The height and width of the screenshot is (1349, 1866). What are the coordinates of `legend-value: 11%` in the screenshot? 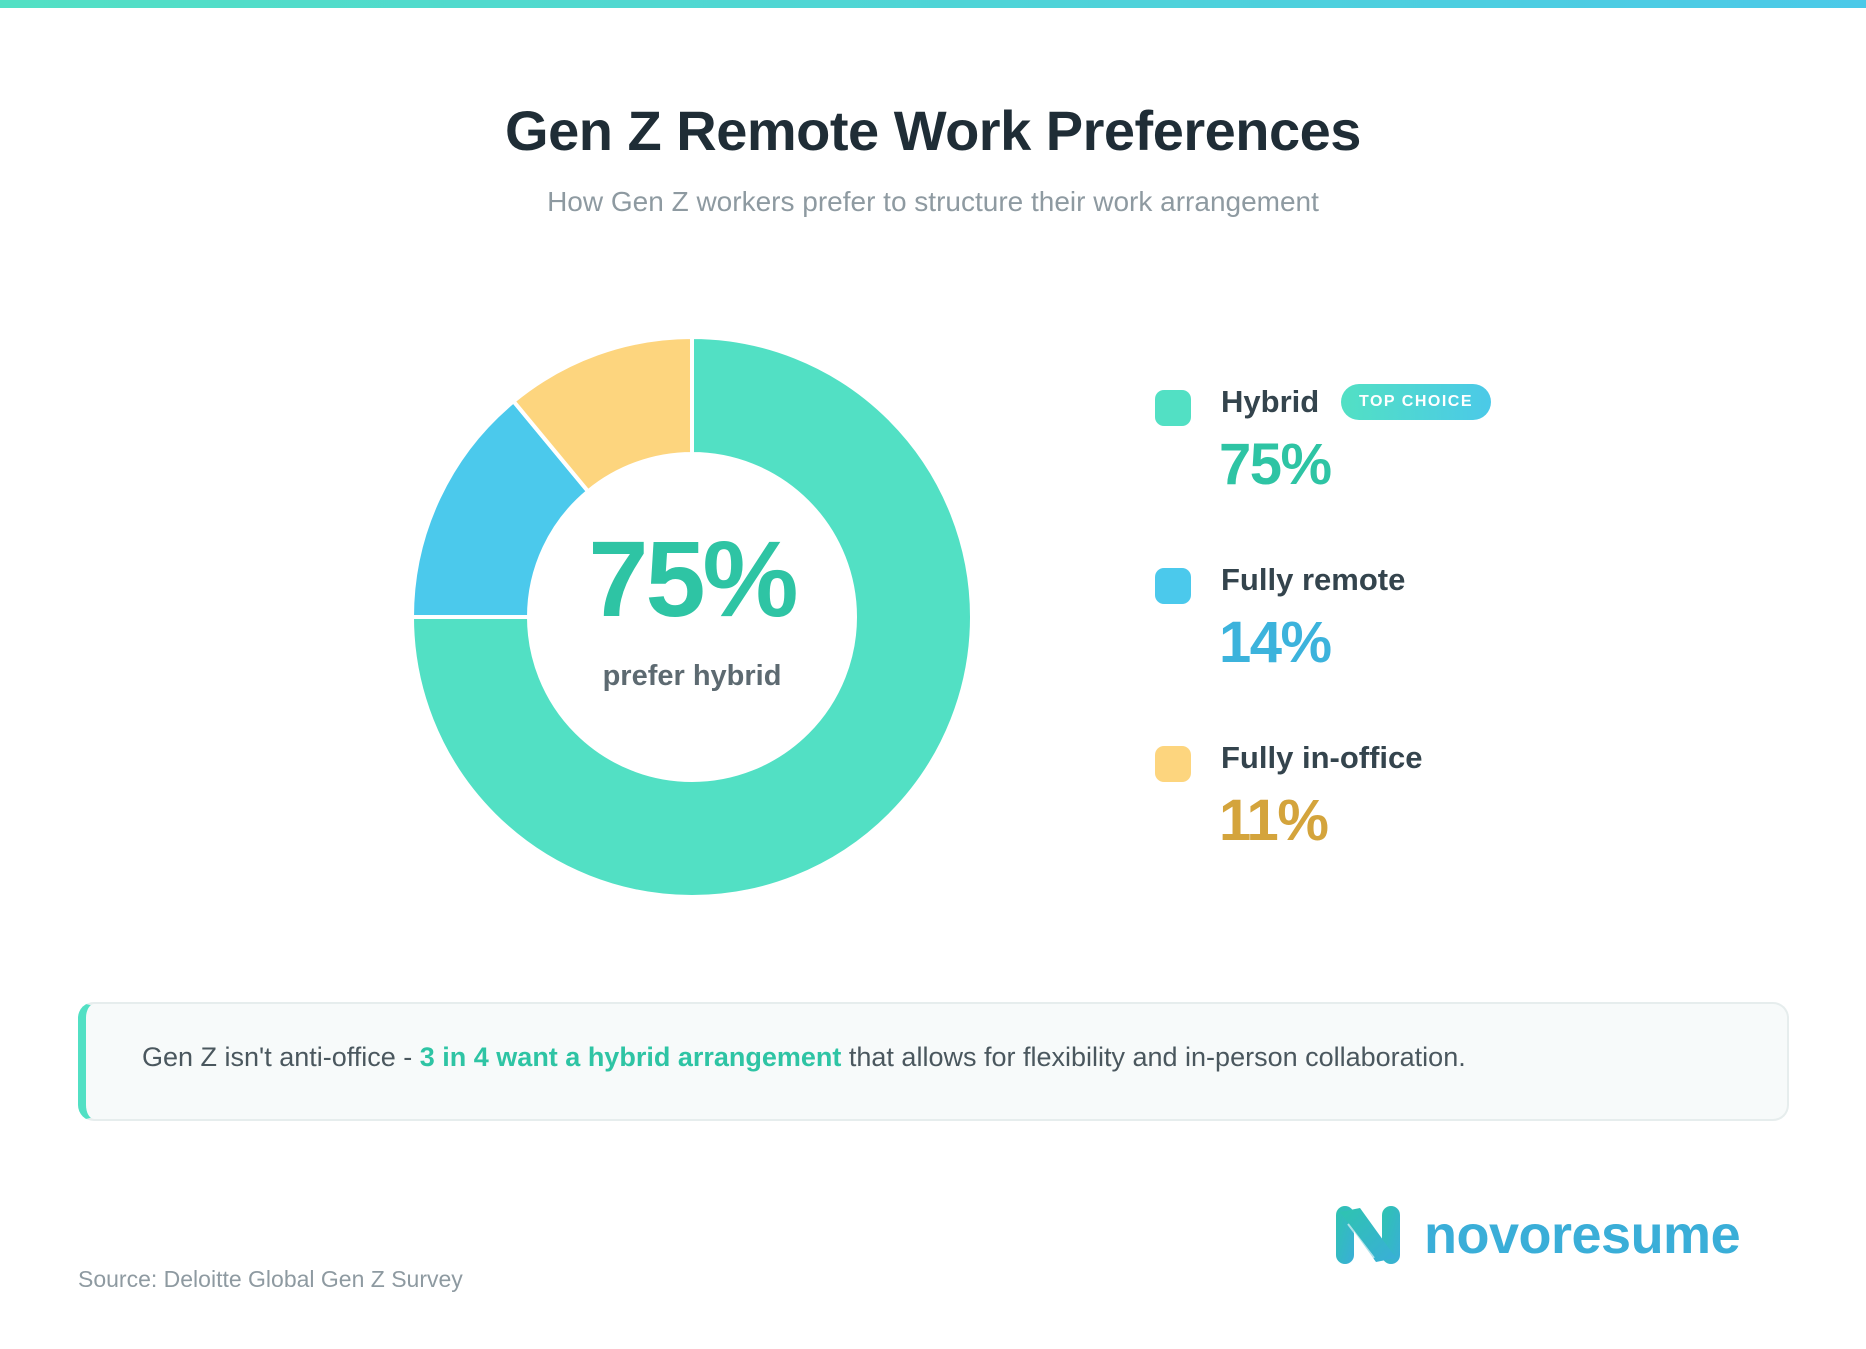 It's located at (1274, 820).